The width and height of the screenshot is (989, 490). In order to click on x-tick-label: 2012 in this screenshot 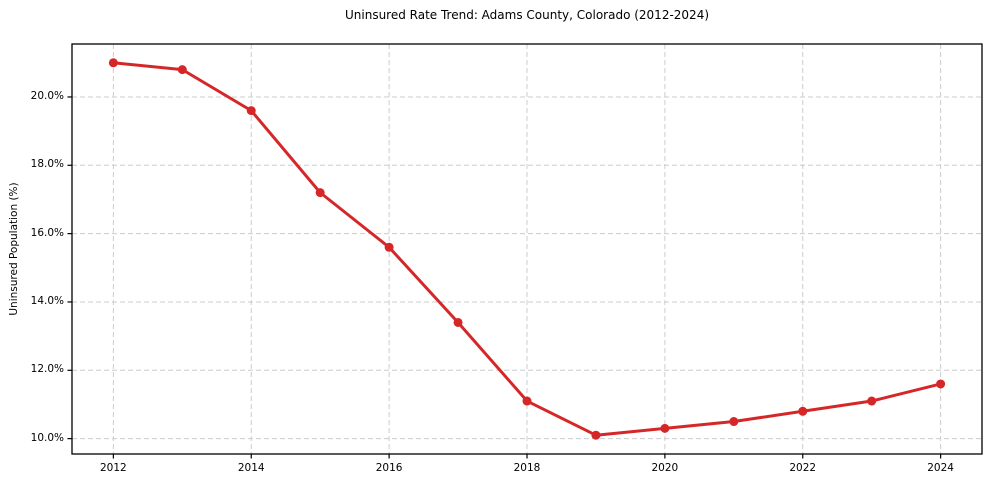, I will do `click(113, 468)`.